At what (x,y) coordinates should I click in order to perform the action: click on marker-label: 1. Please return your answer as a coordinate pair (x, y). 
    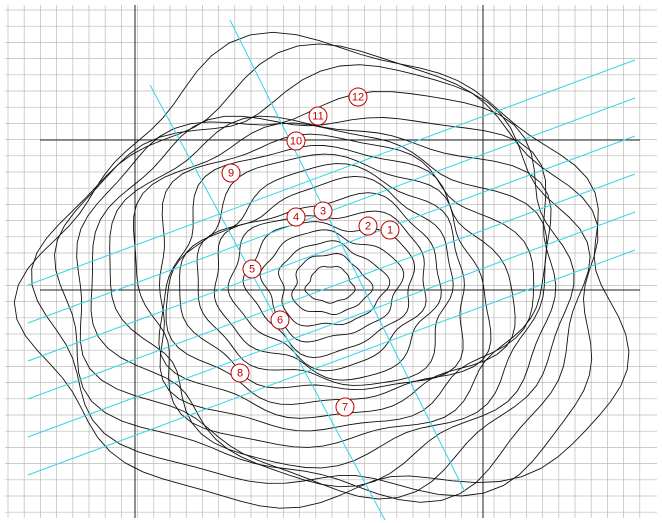
    Looking at the image, I should click on (390, 230).